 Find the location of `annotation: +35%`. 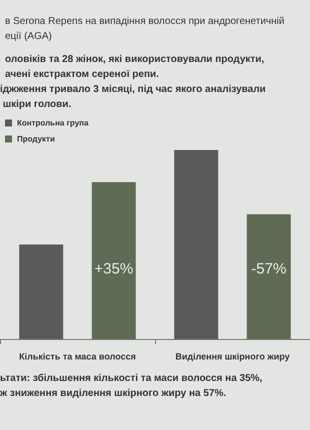

annotation: +35% is located at coordinates (114, 269).